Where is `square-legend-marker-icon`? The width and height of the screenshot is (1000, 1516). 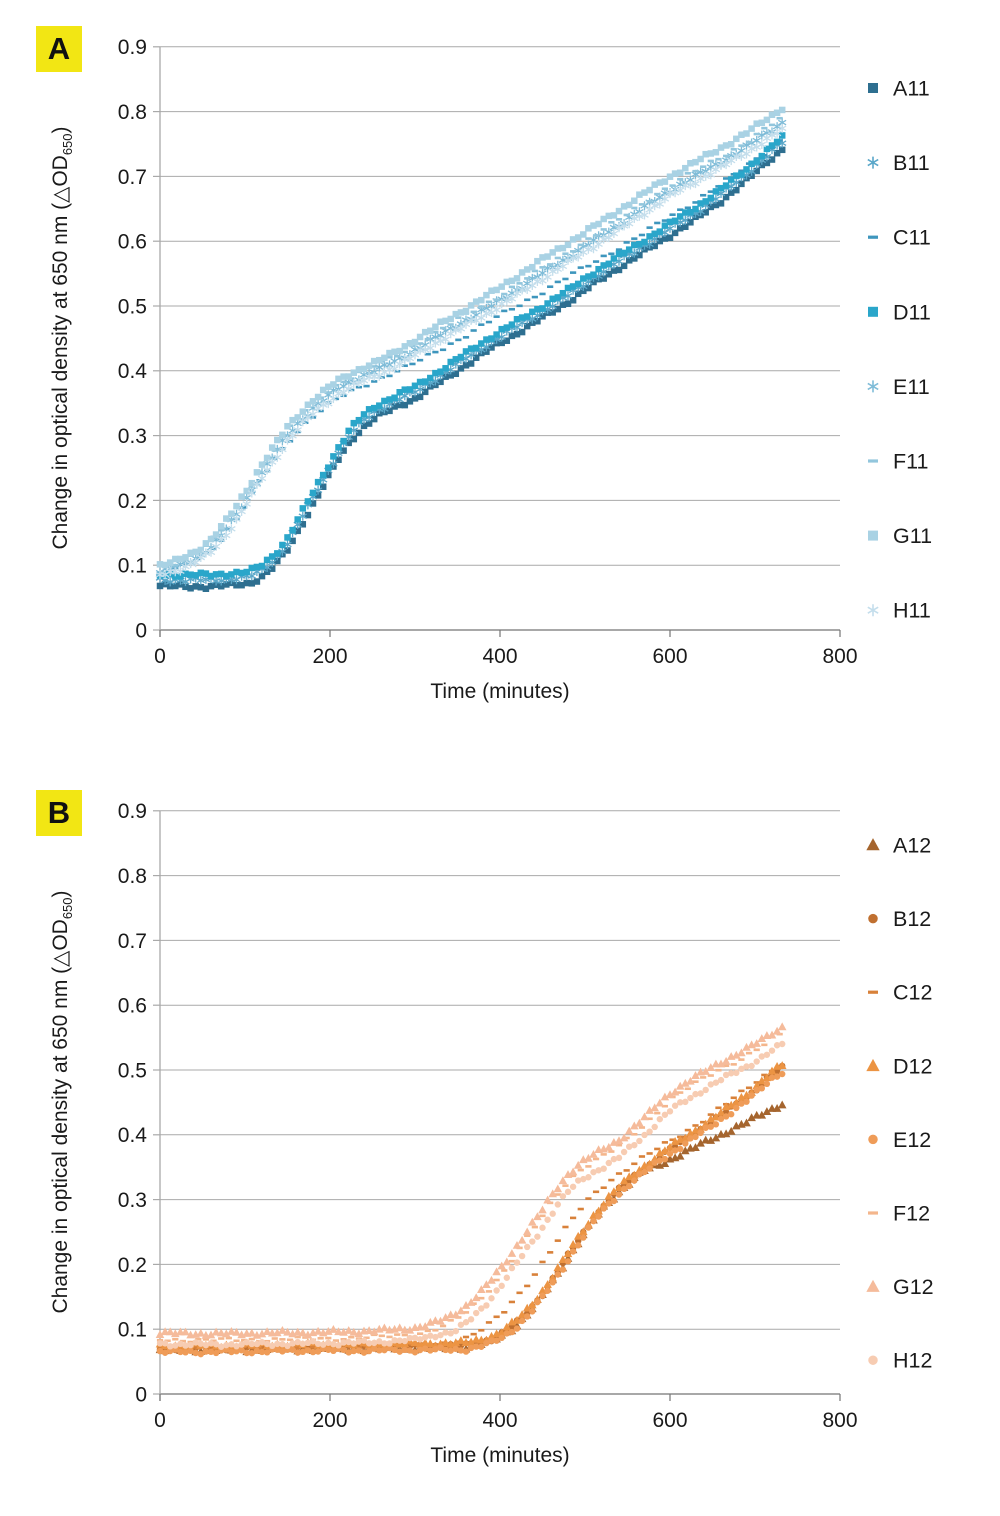 square-legend-marker-icon is located at coordinates (873, 311).